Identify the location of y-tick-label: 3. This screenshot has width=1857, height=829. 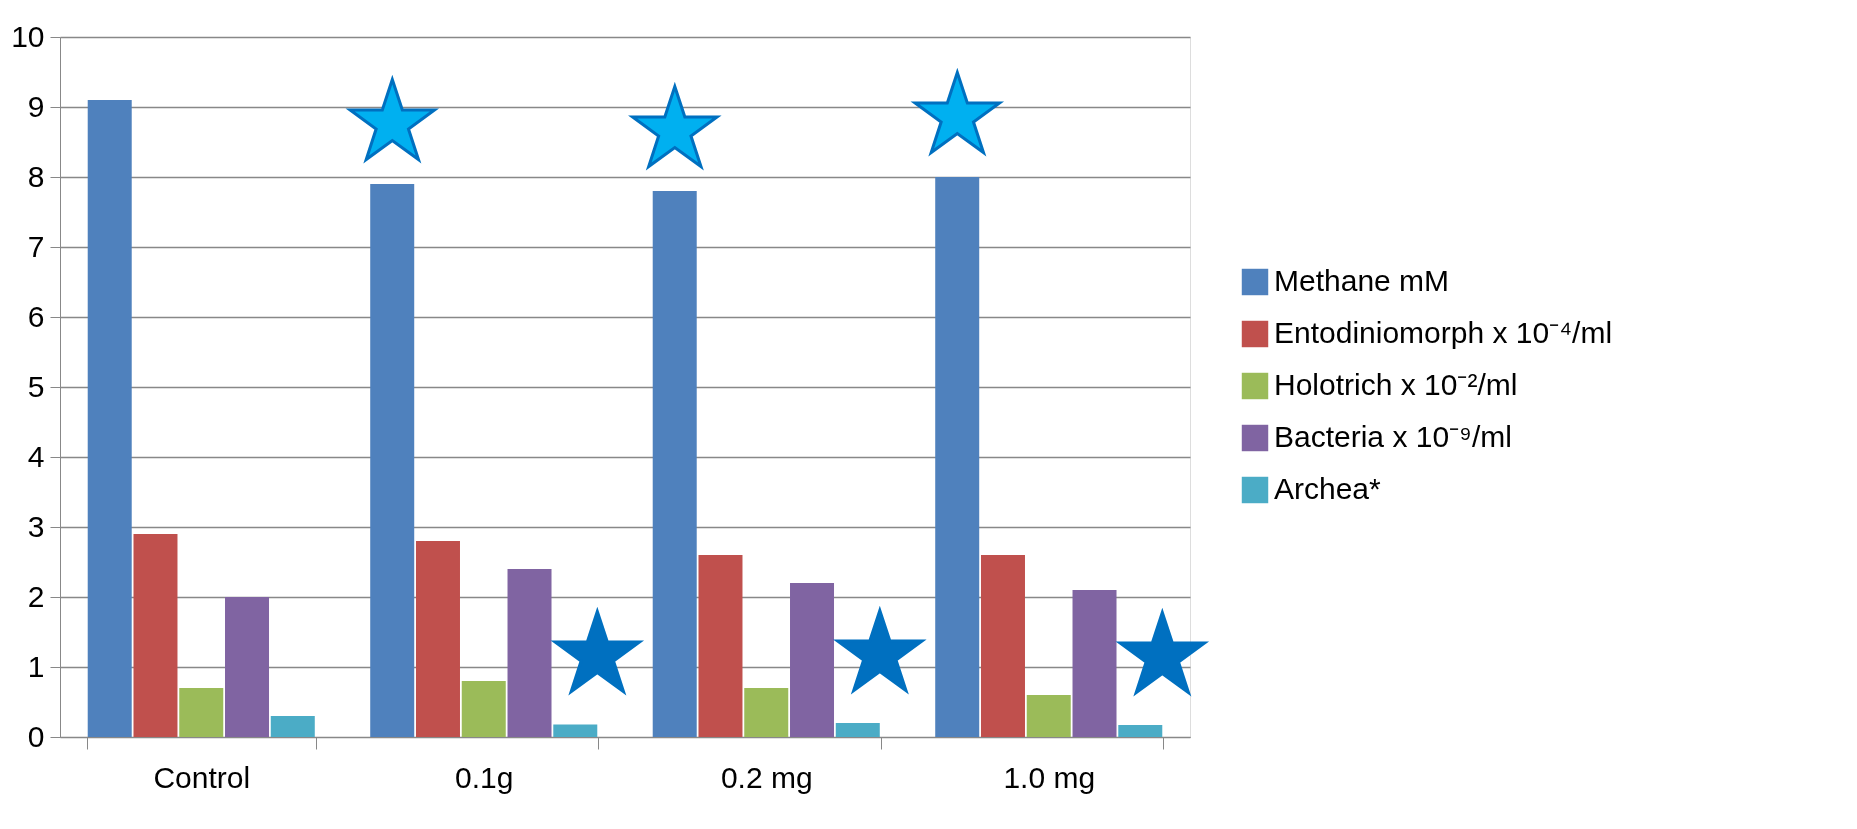
(36, 526).